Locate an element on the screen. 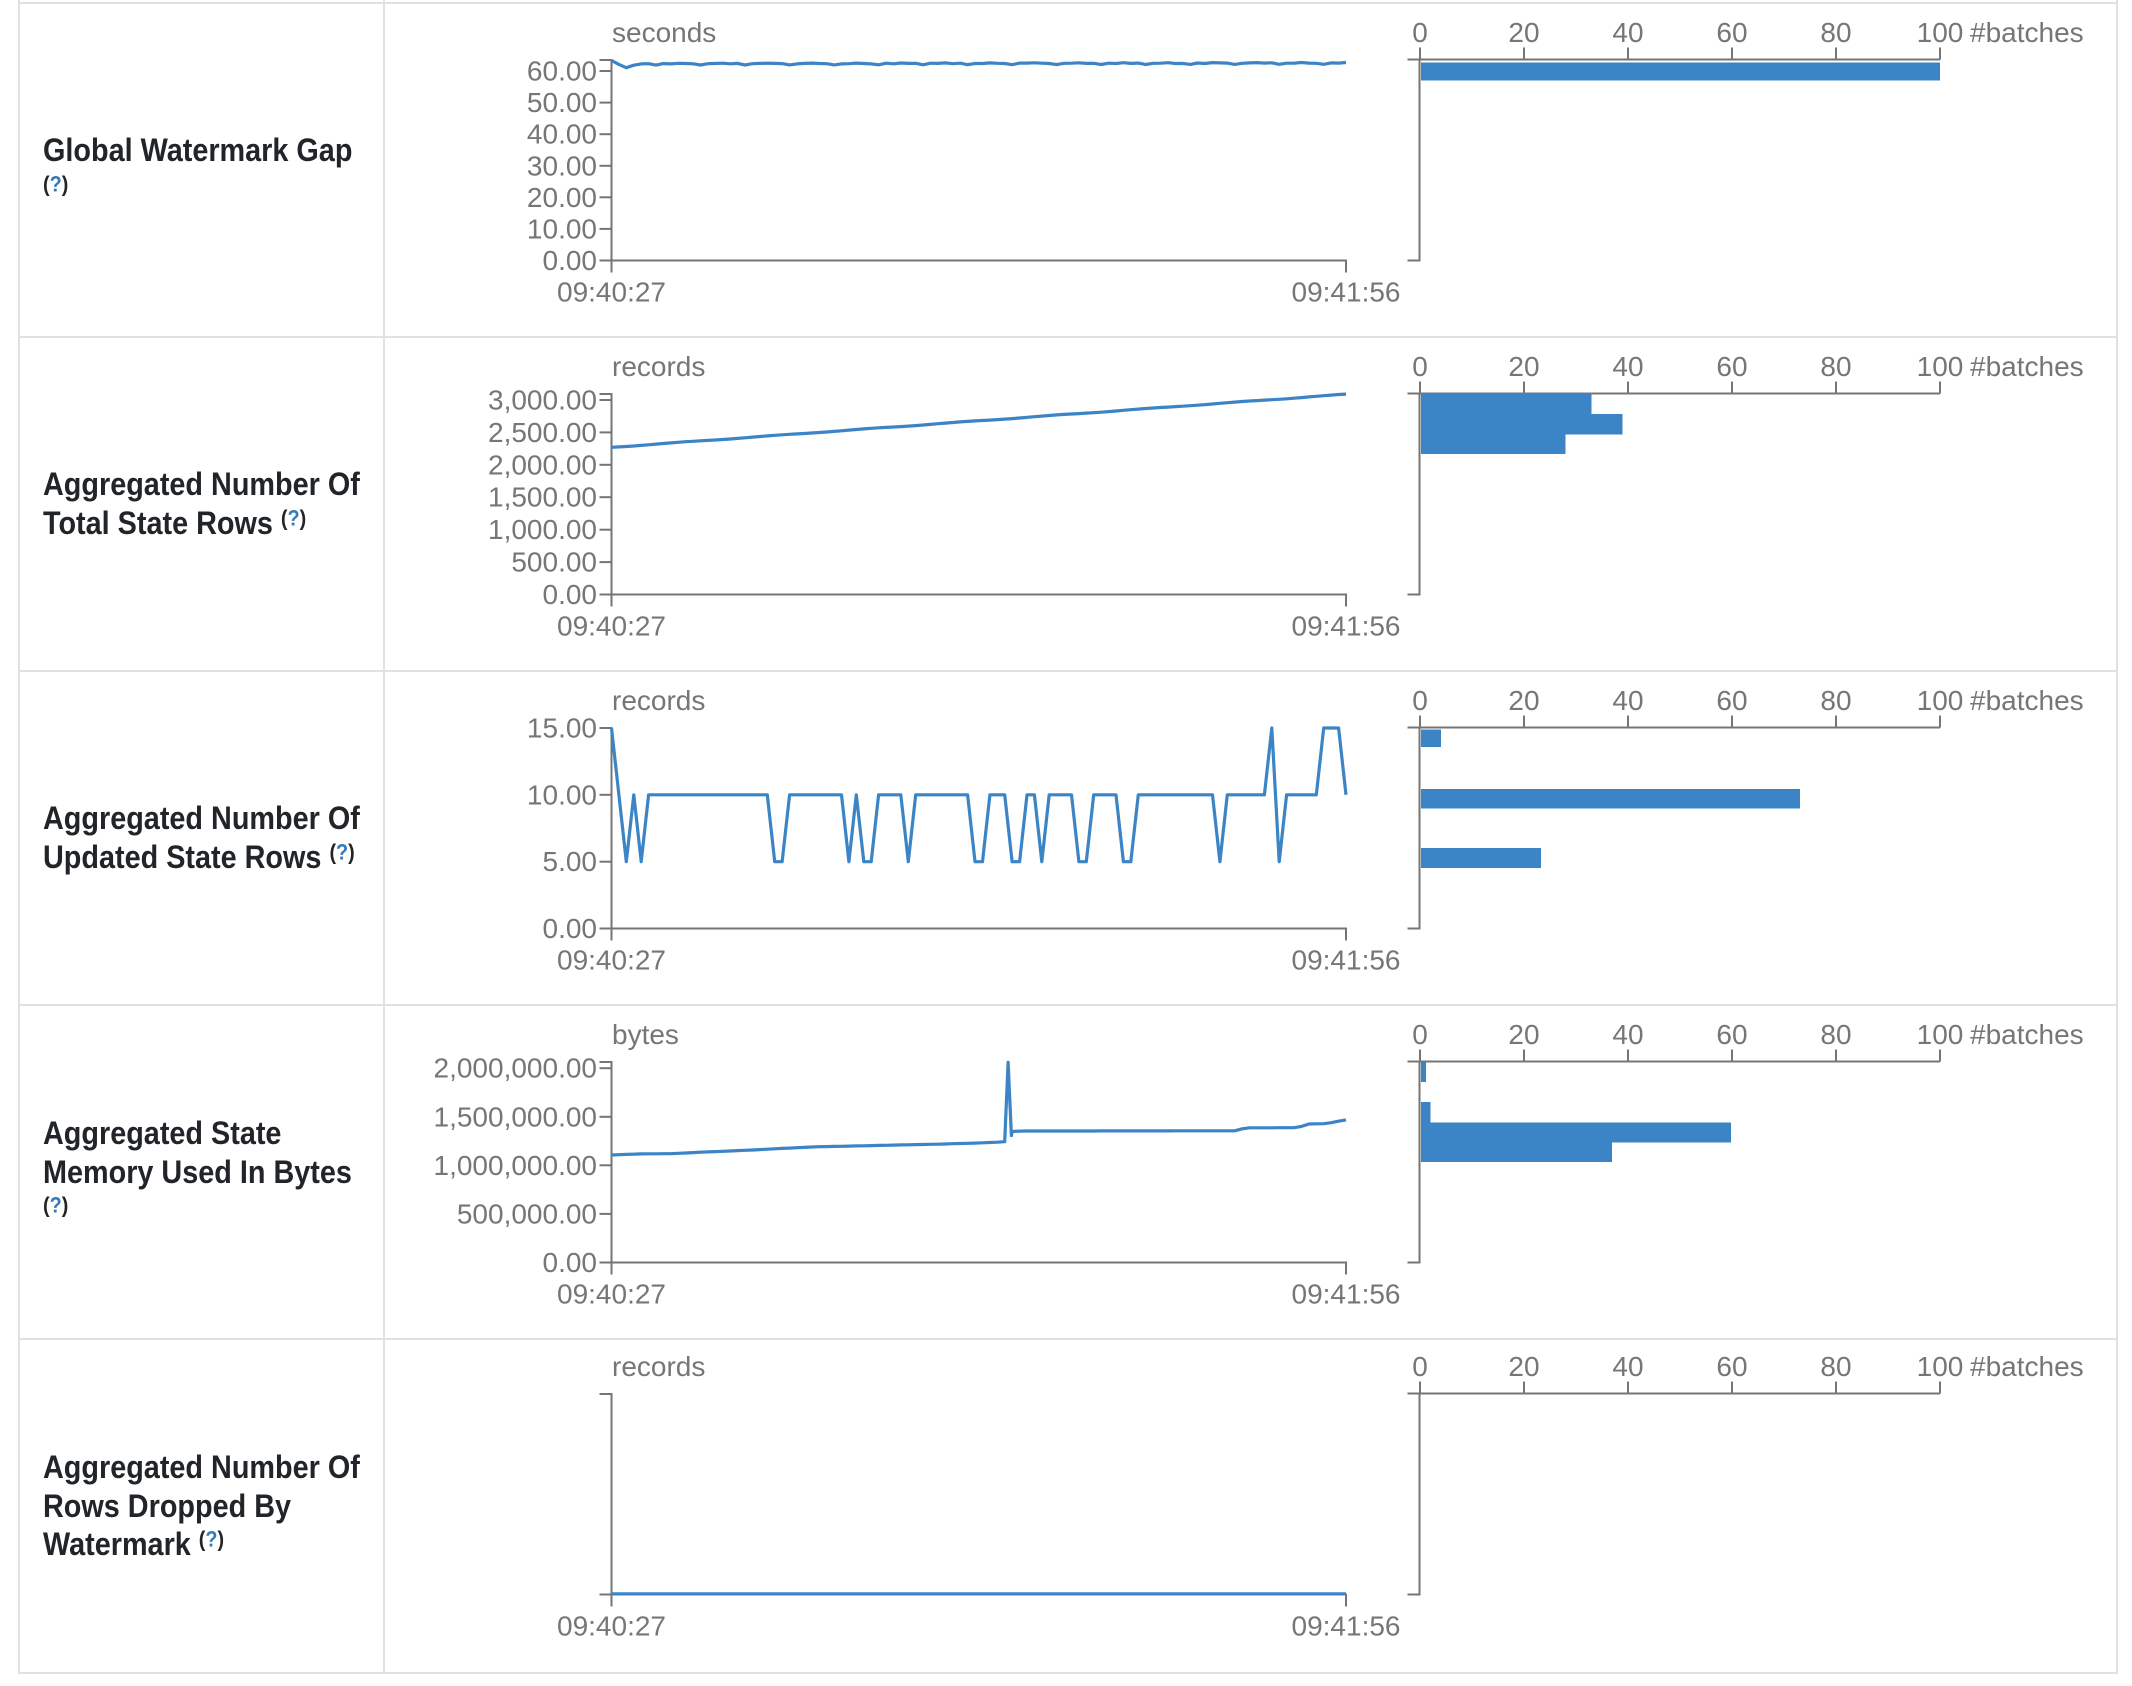 This screenshot has height=1686, width=2132. svg-text: 50.00 is located at coordinates (562, 102).